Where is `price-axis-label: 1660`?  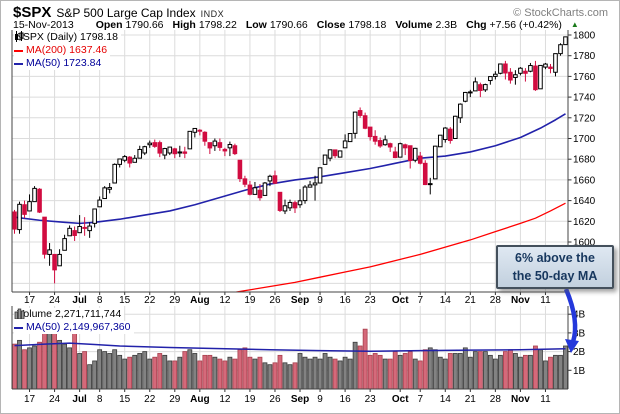
price-axis-label: 1660 is located at coordinates (584, 180).